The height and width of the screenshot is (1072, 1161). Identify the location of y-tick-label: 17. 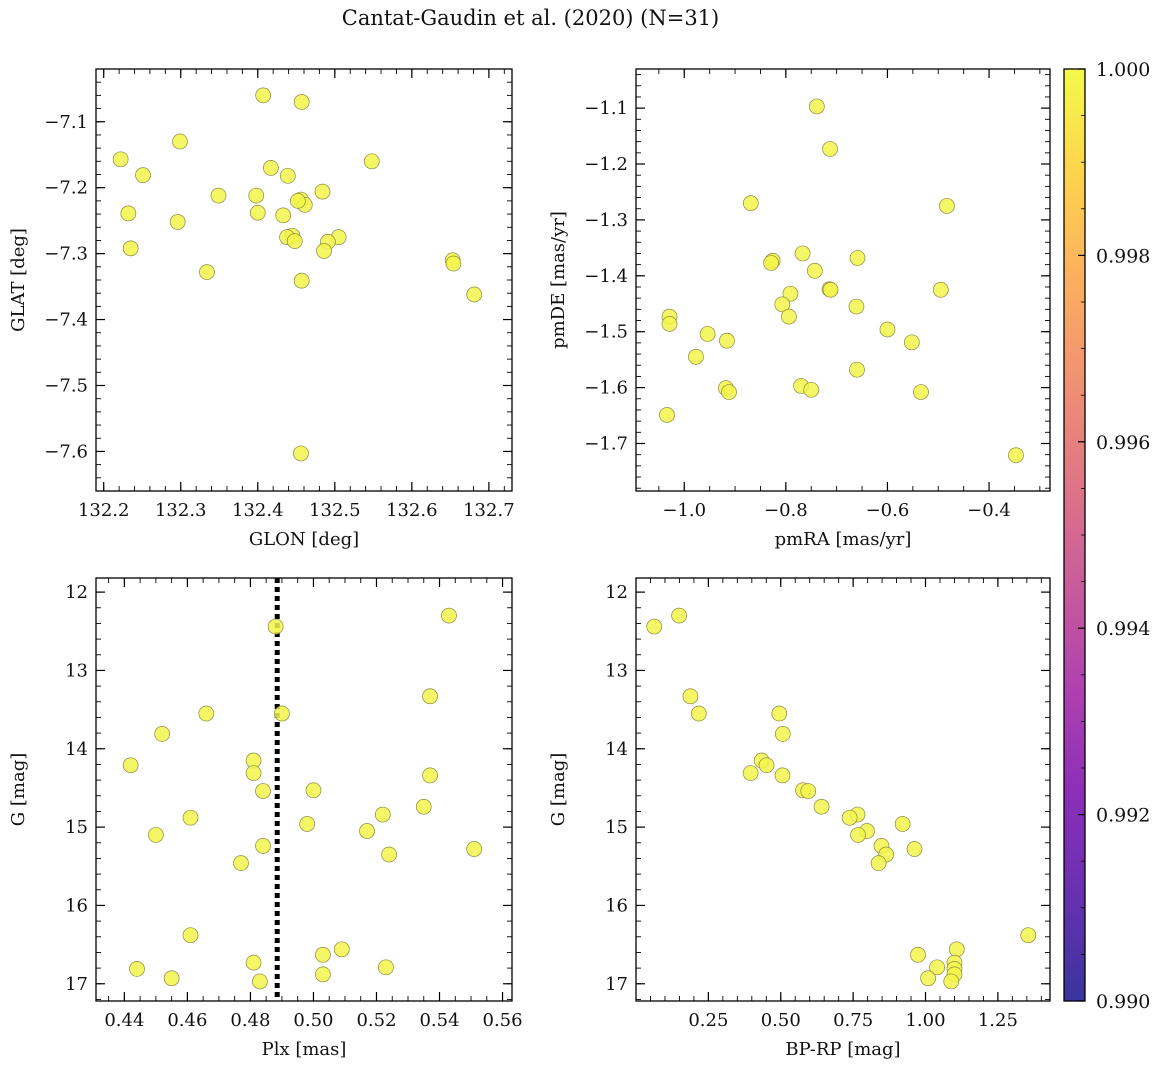
(616, 984).